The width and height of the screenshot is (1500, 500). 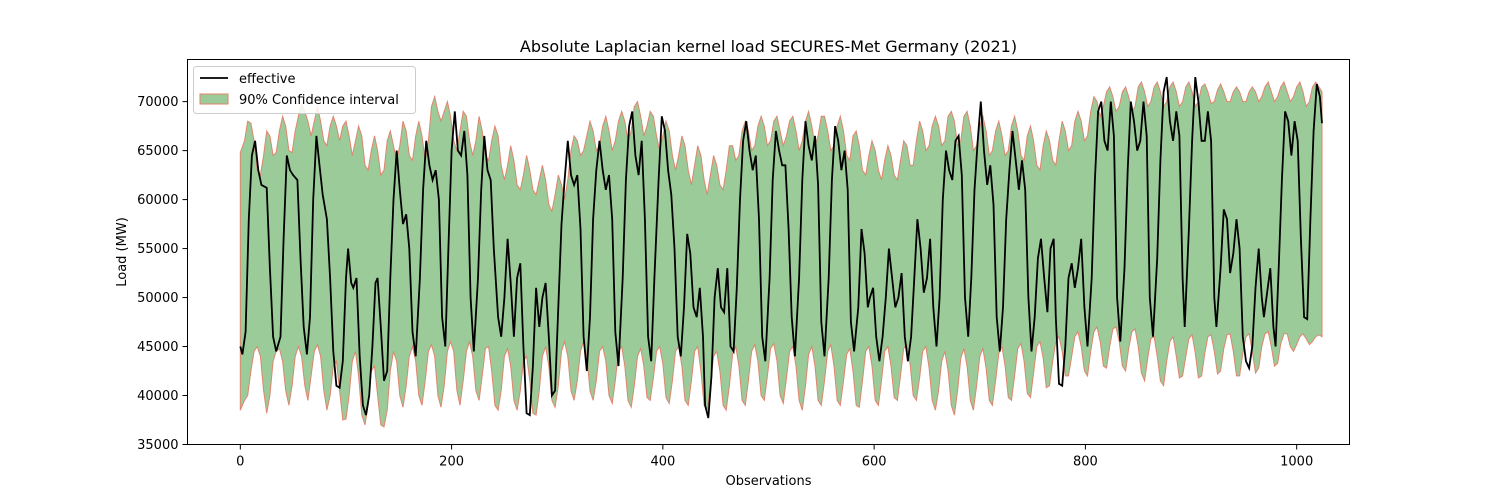 I want to click on y-tick-label: 55000, so click(x=157, y=249).